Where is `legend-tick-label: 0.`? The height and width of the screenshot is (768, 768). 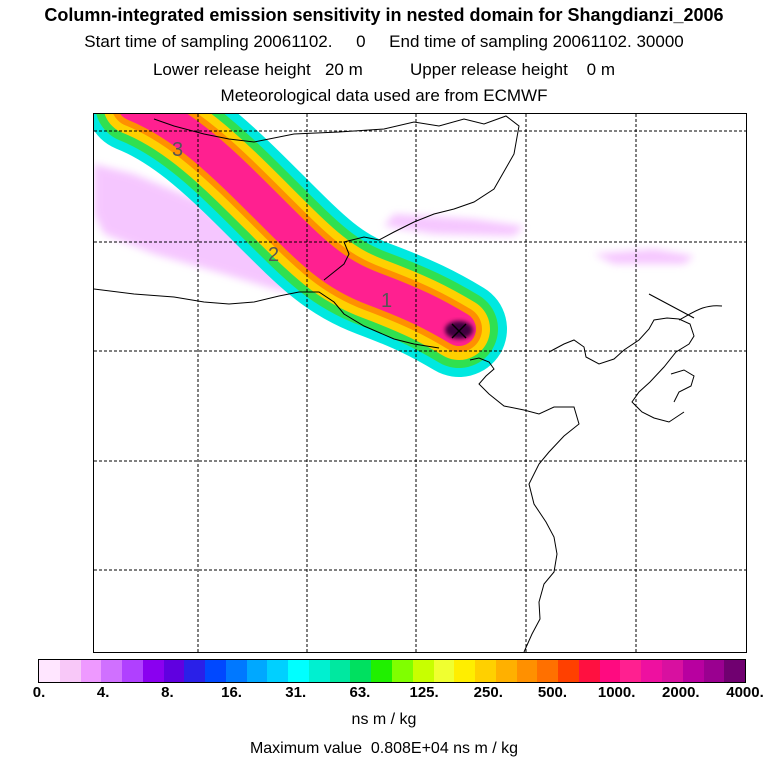
legend-tick-label: 0. is located at coordinates (39, 692).